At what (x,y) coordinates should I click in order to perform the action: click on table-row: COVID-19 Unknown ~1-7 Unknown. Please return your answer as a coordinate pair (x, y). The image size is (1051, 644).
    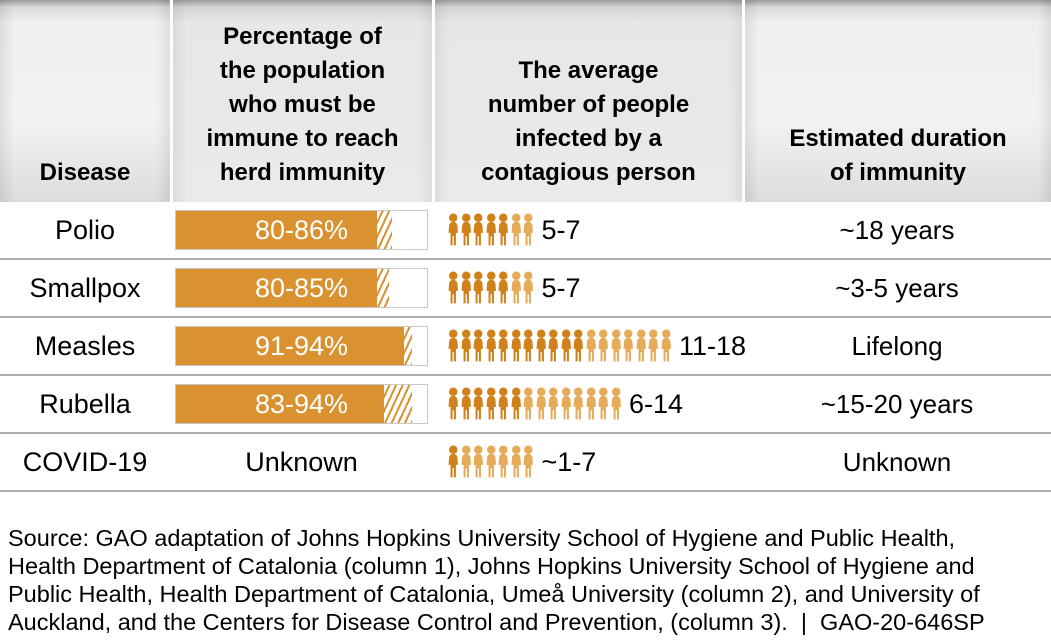
    Looking at the image, I should click on (525, 463).